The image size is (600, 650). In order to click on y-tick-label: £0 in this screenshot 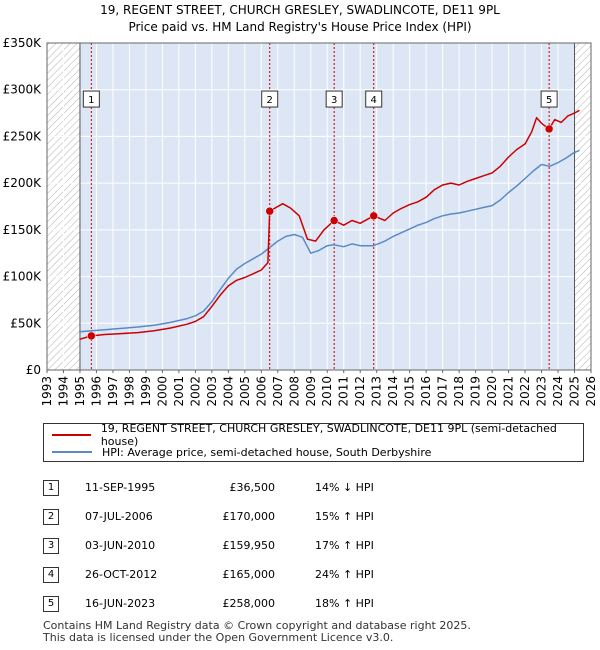, I will do `click(33, 370)`.